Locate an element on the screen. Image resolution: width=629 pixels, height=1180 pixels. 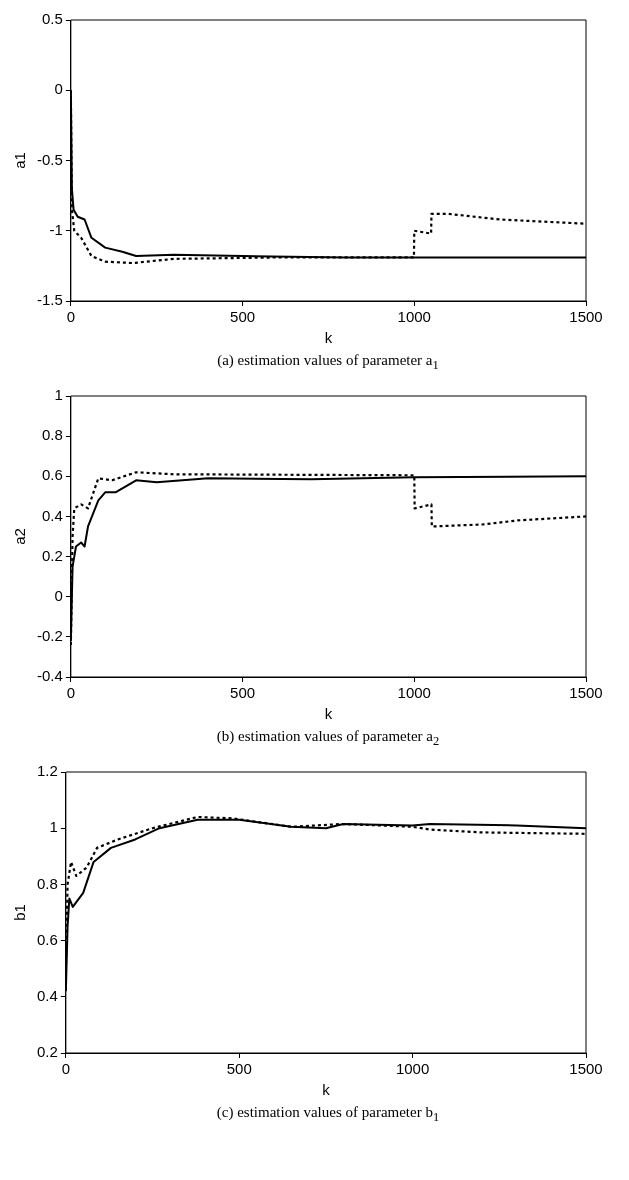
text: (a) estimation values of parameter a$_{1}$ is located at coordinates (328, 362).